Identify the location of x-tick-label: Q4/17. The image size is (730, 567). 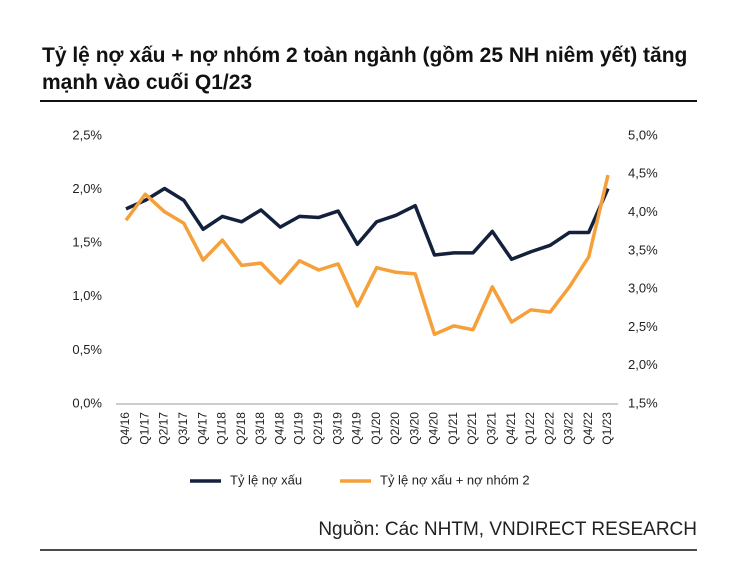
(202, 428).